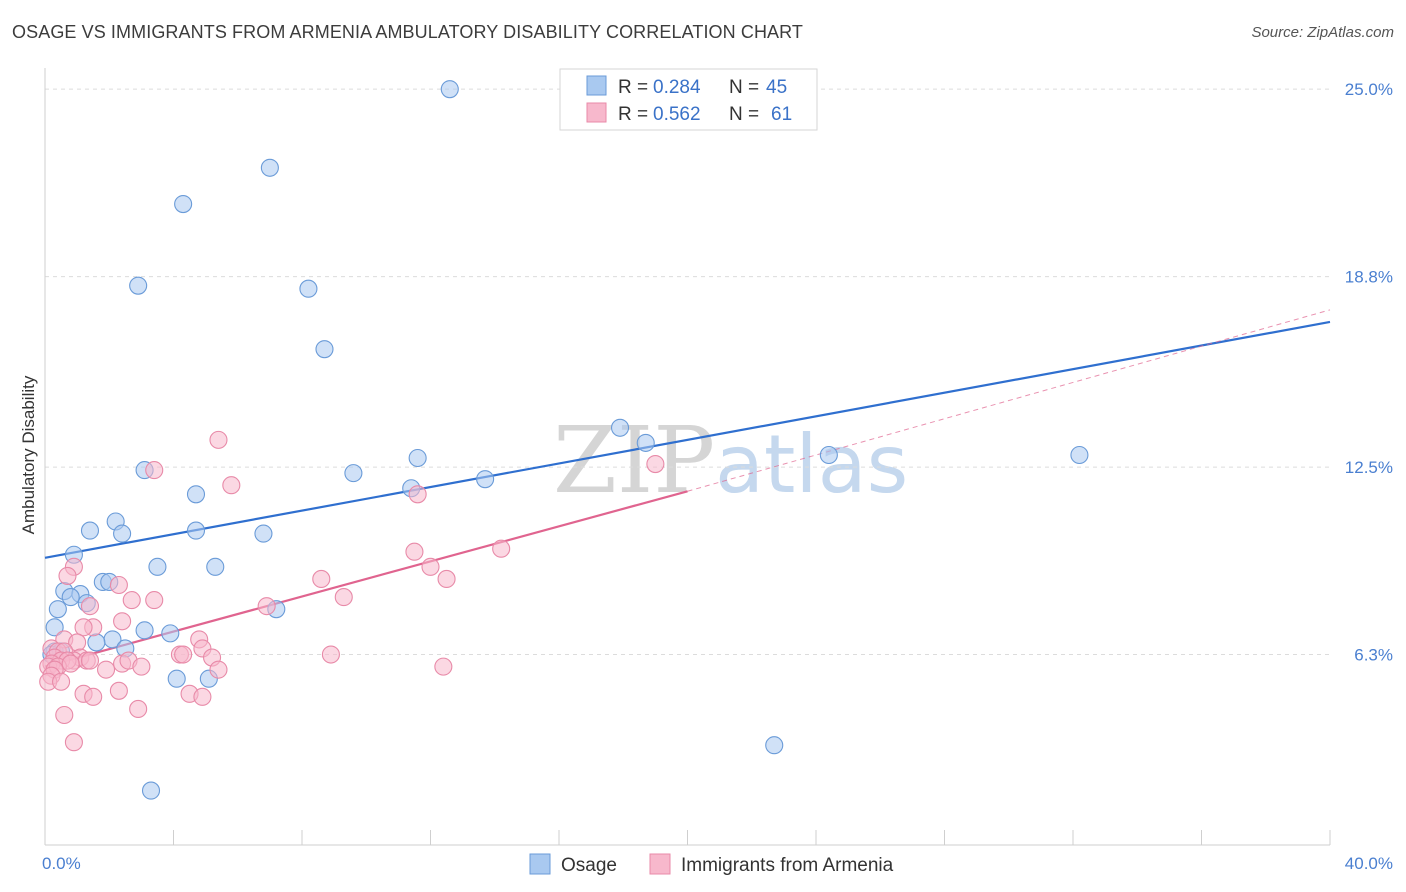 This screenshot has height=892, width=1406. What do you see at coordinates (744, 114) in the screenshot?
I see `legend-n-label-armenia: N =` at bounding box center [744, 114].